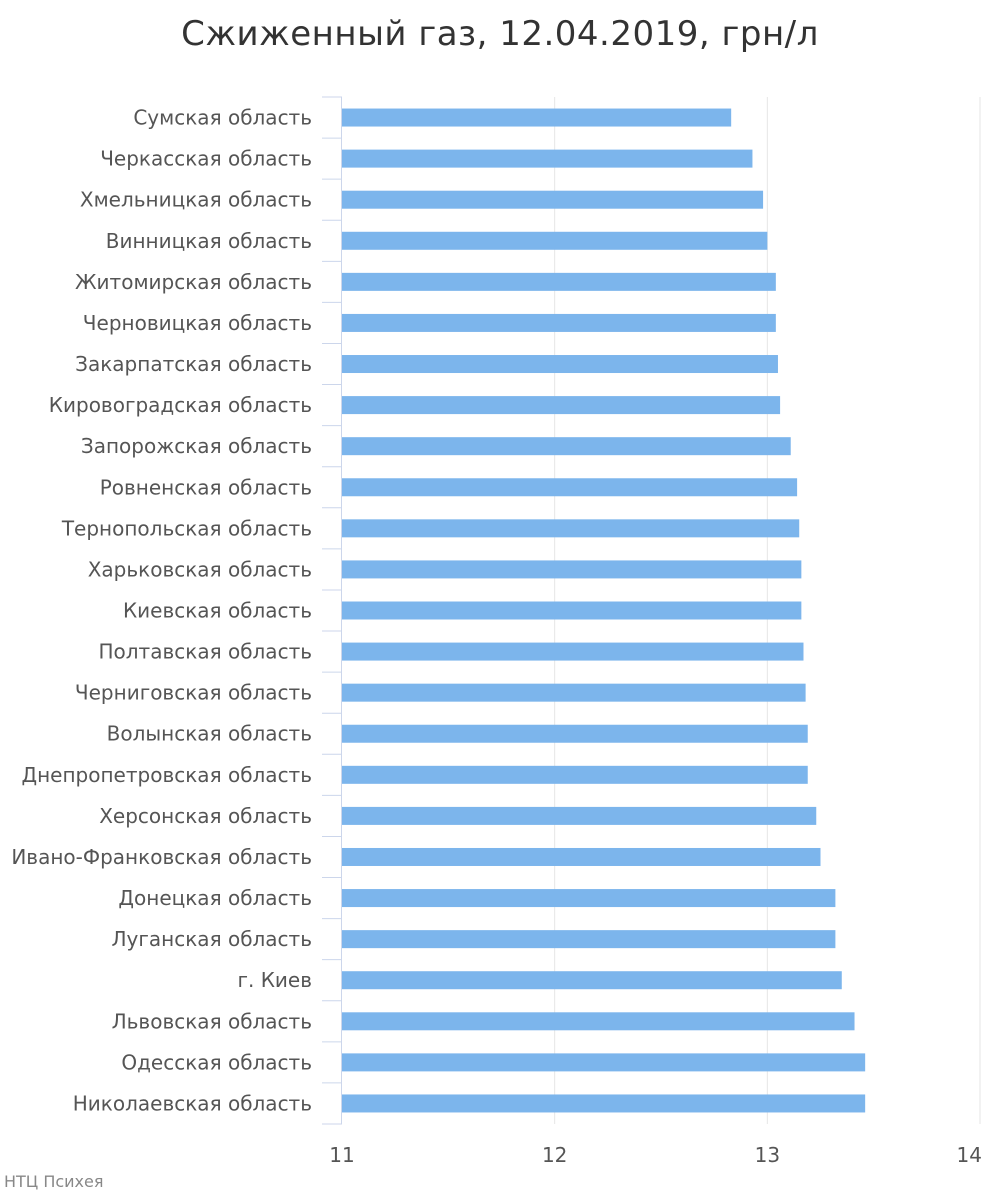 This screenshot has height=1200, width=1000. I want to click on credit-text: НТЦ Психея, so click(54, 1181).